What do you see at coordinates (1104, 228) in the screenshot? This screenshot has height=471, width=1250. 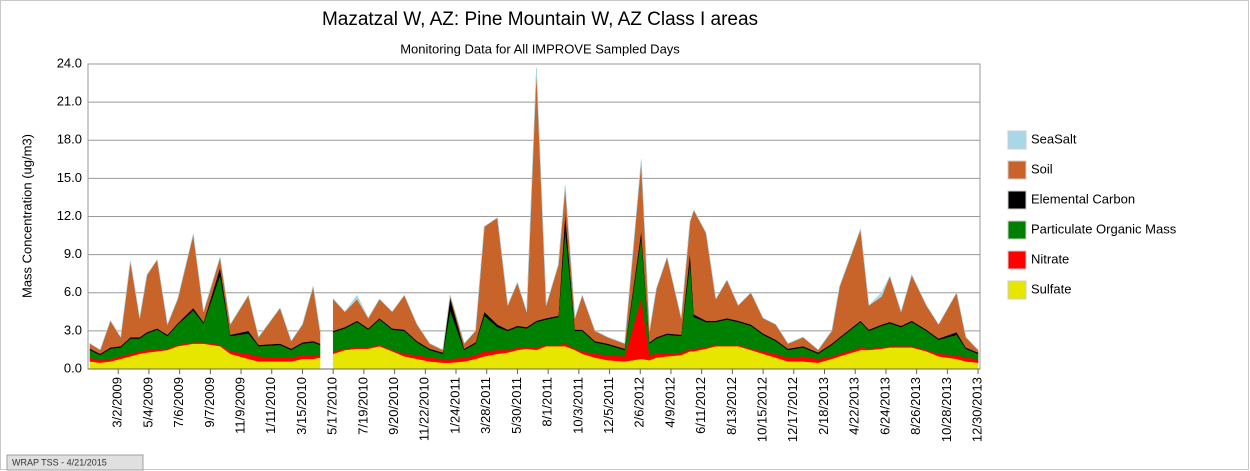 I see `legend-label: Particulate Organic Mass` at bounding box center [1104, 228].